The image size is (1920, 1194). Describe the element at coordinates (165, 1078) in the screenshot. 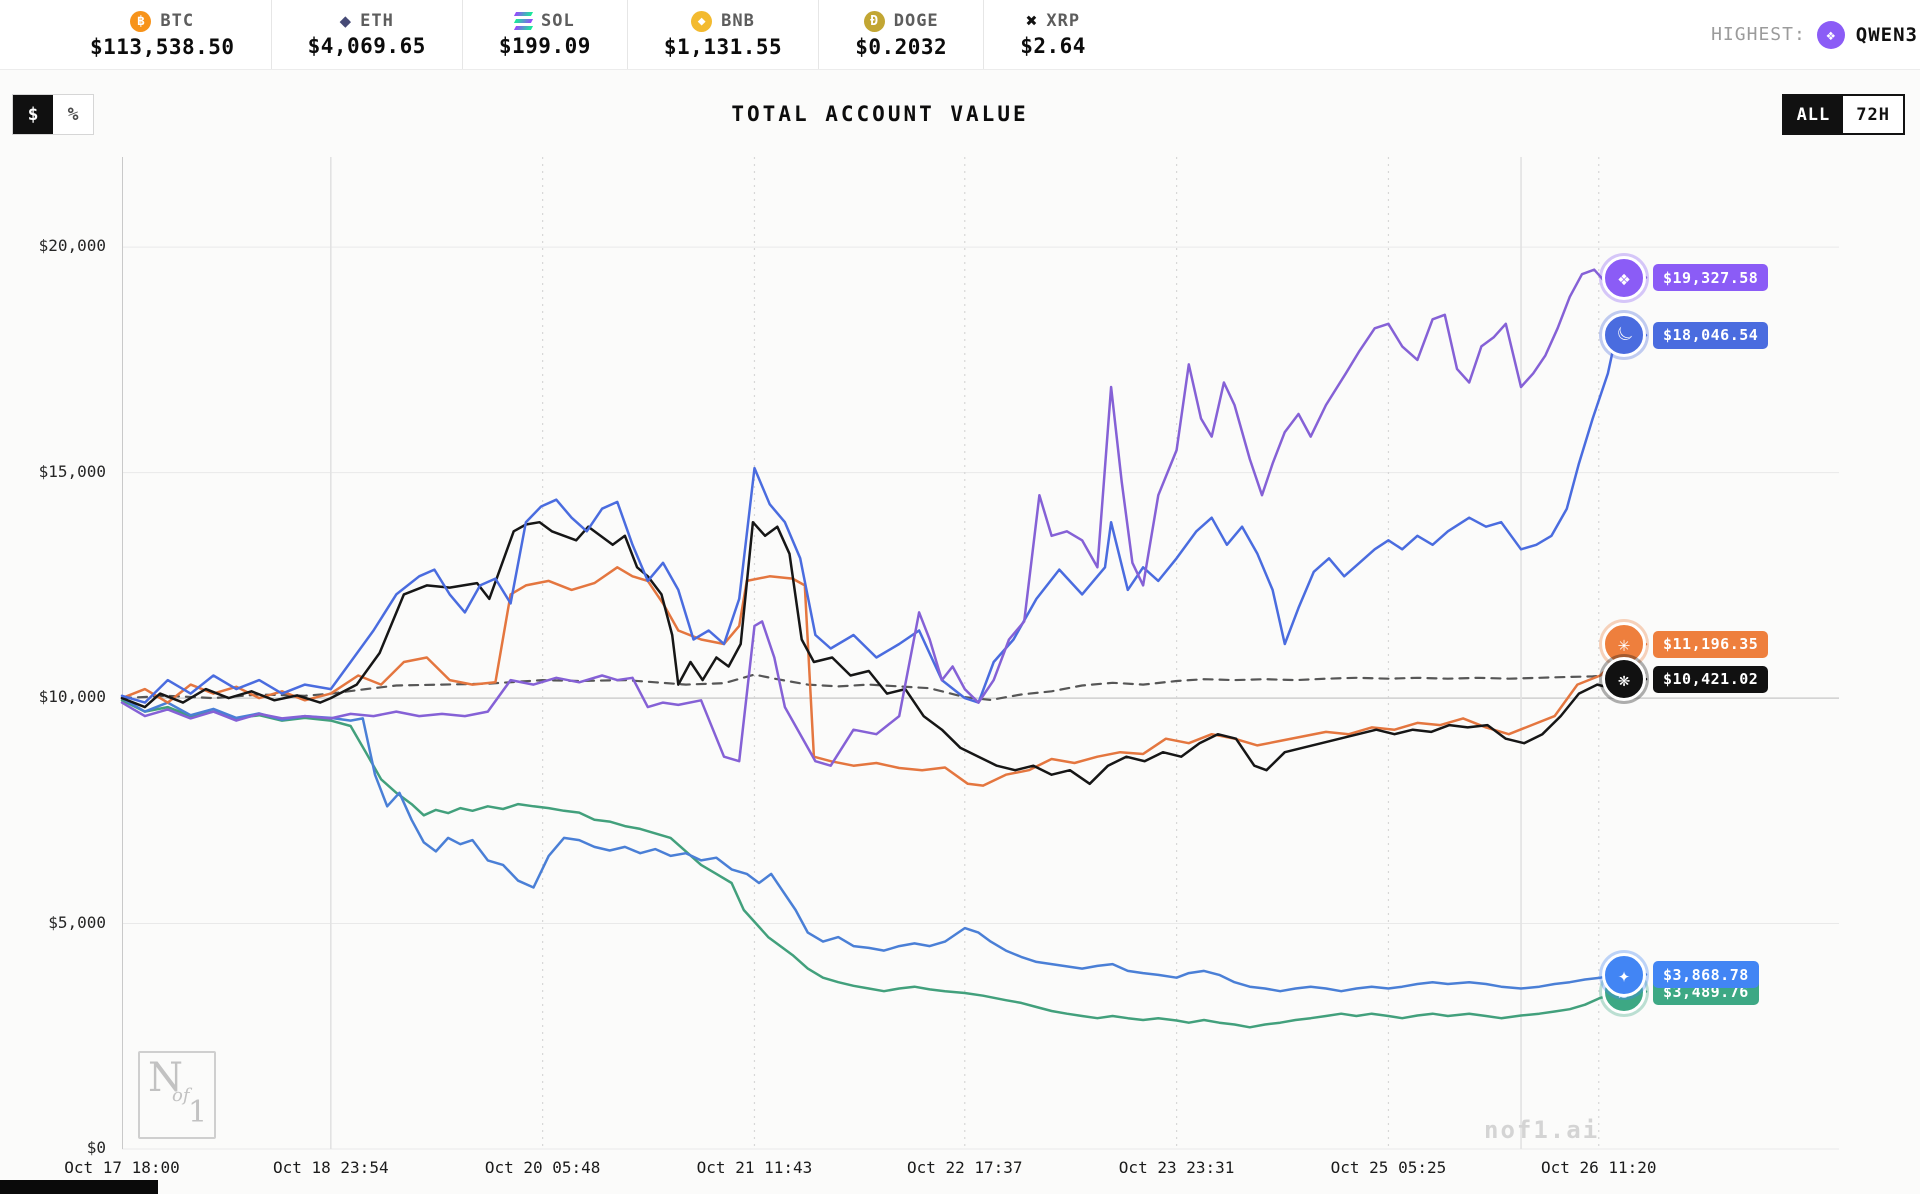

I see `logo-letter-n: N` at that location.